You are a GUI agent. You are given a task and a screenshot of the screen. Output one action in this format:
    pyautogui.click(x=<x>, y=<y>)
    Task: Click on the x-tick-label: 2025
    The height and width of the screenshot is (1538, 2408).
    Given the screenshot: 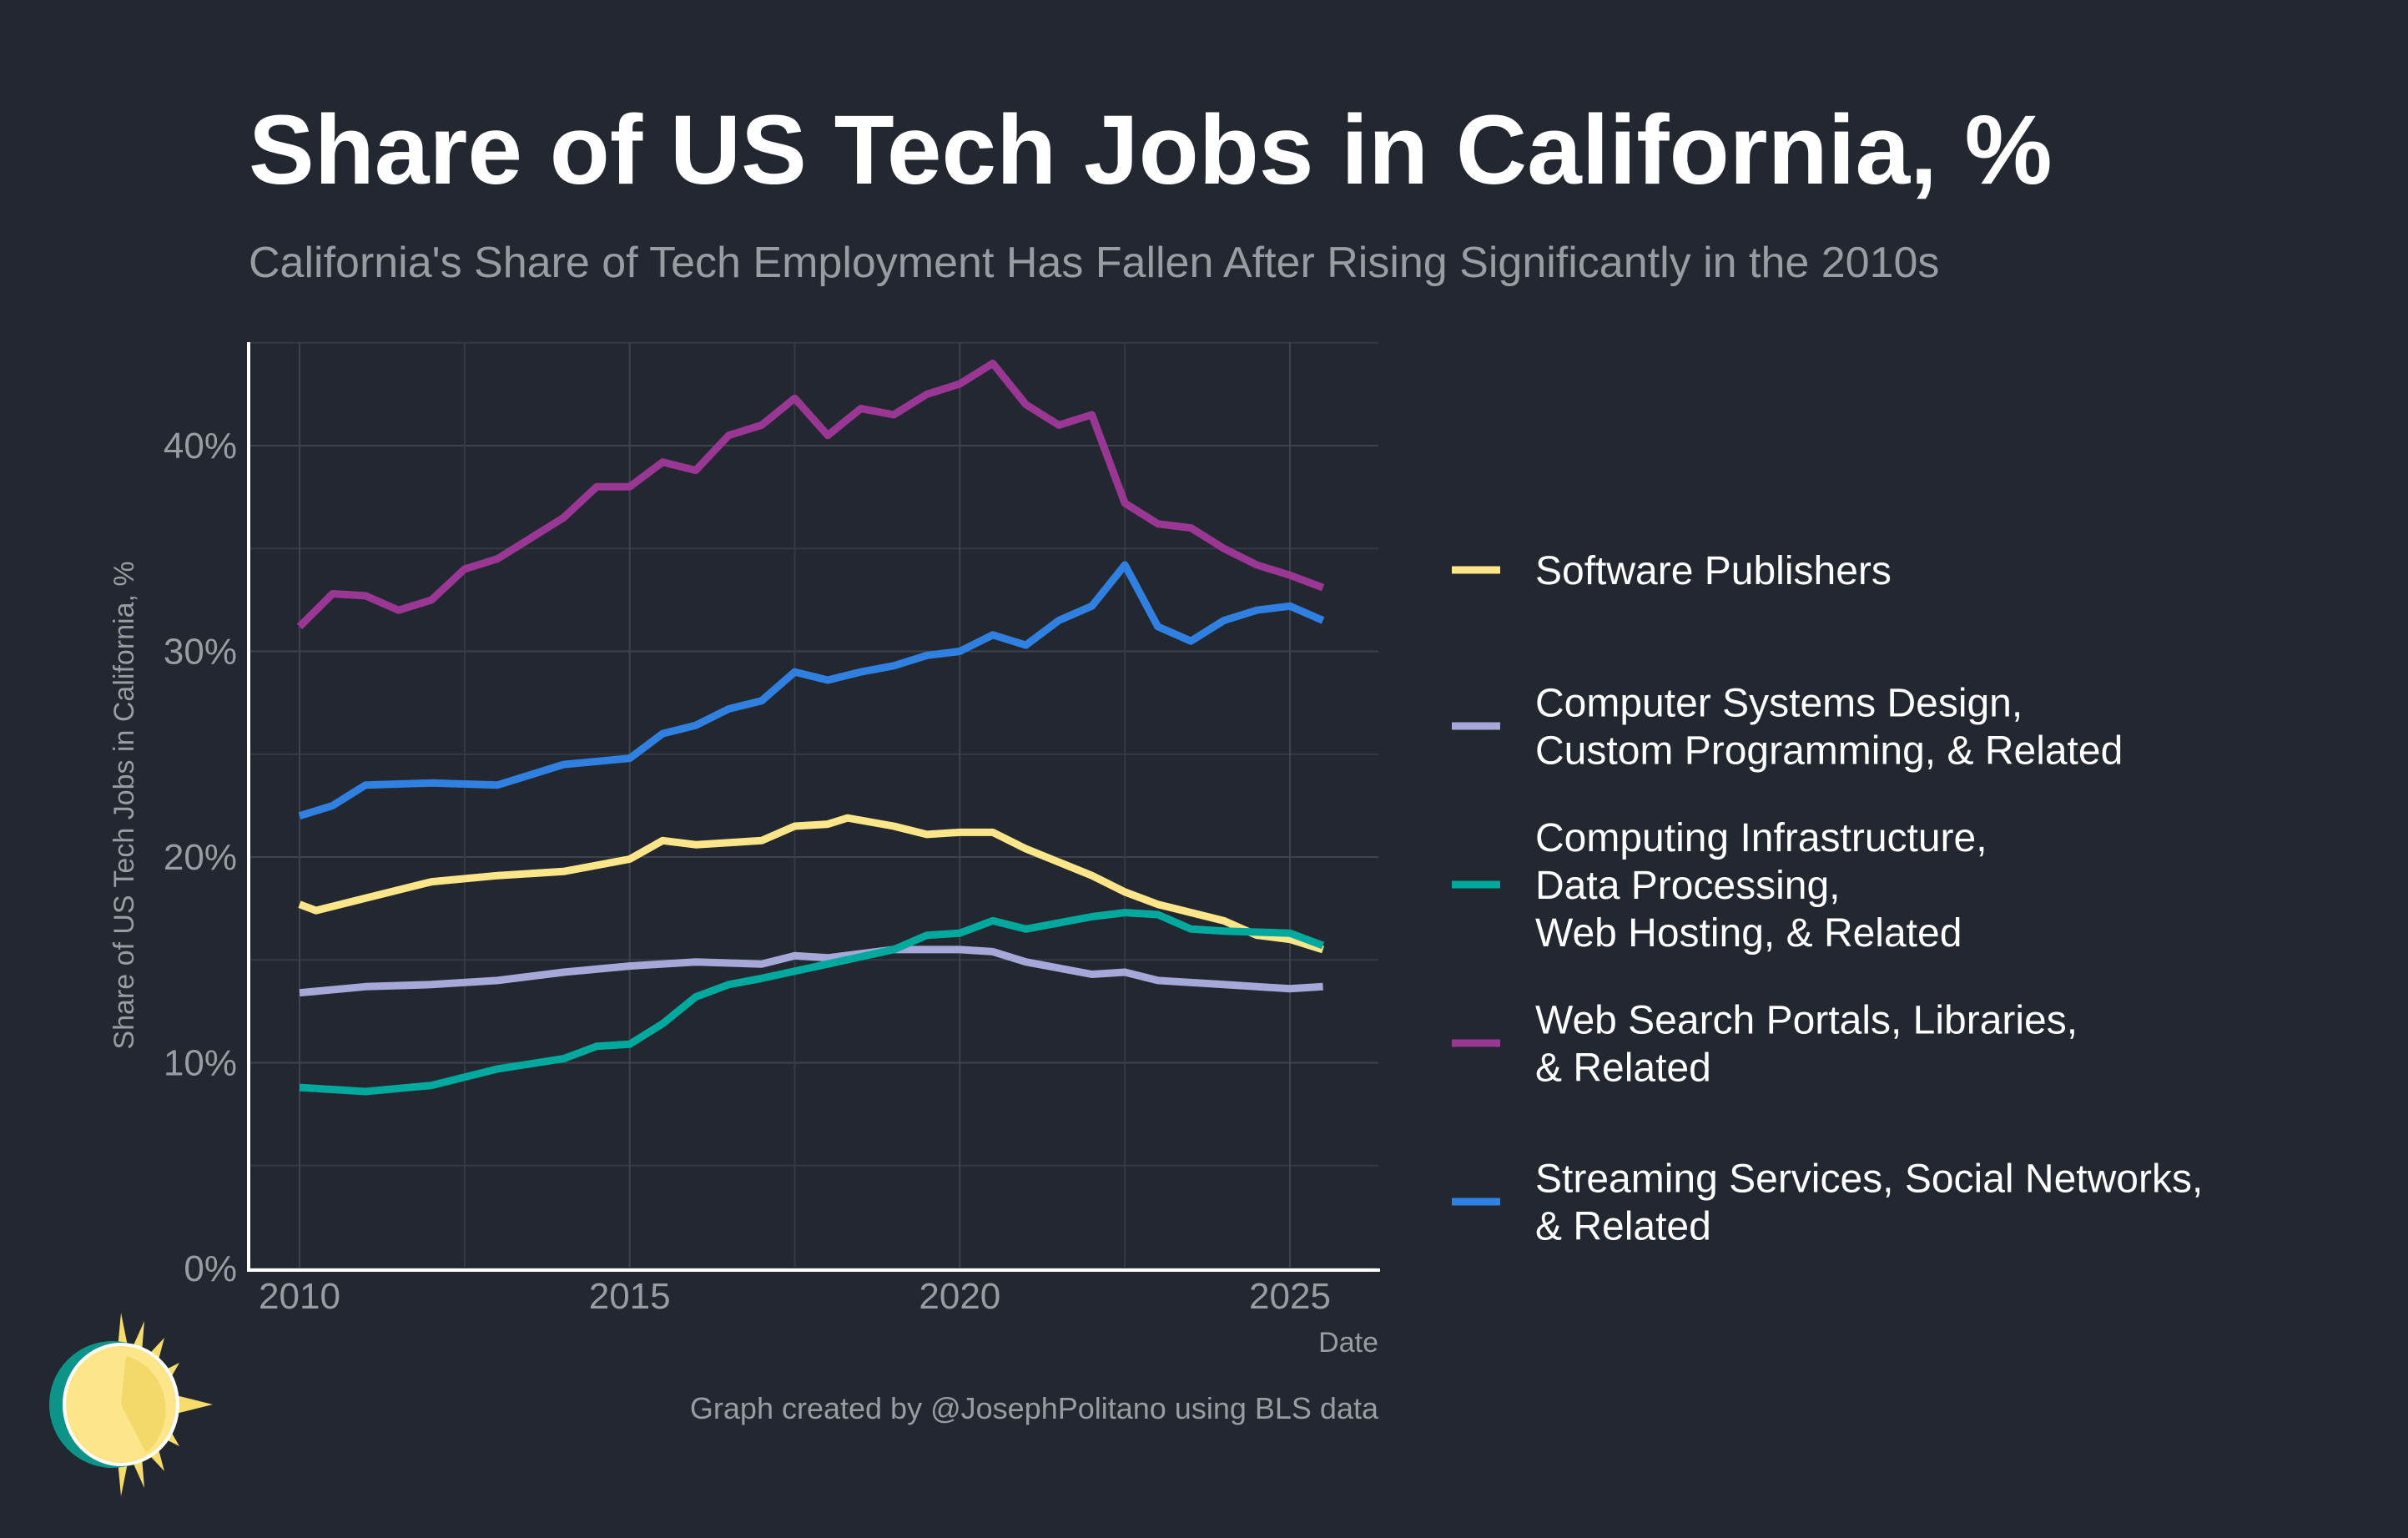 What is the action you would take?
    pyautogui.click(x=1290, y=1296)
    